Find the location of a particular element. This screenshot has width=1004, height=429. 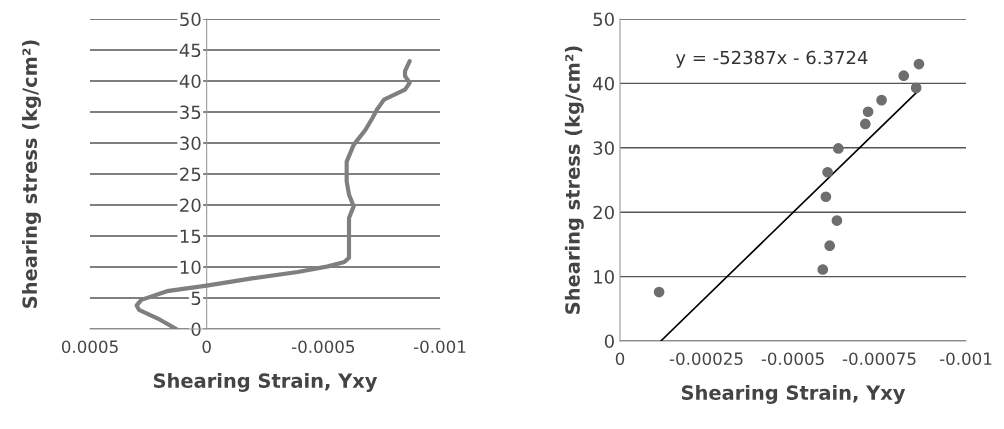

y-tick-label: 35 is located at coordinates (190, 112).